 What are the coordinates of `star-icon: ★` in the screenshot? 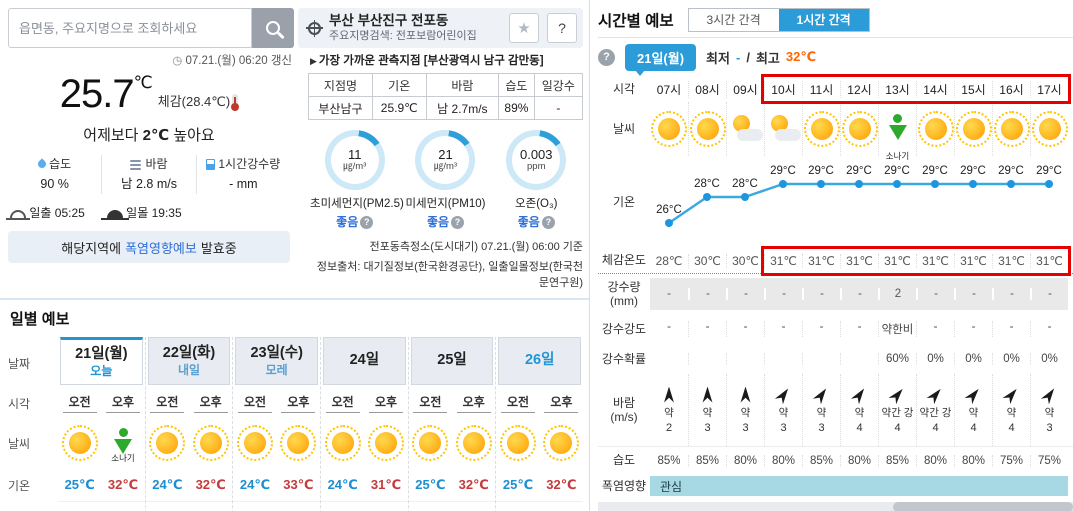 It's located at (524, 28).